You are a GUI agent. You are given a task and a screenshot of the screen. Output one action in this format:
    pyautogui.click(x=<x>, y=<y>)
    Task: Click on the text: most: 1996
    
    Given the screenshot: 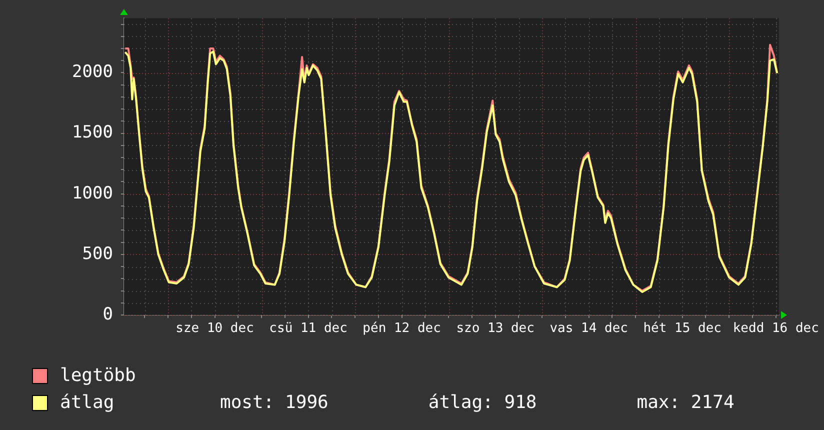 What is the action you would take?
    pyautogui.click(x=274, y=403)
    